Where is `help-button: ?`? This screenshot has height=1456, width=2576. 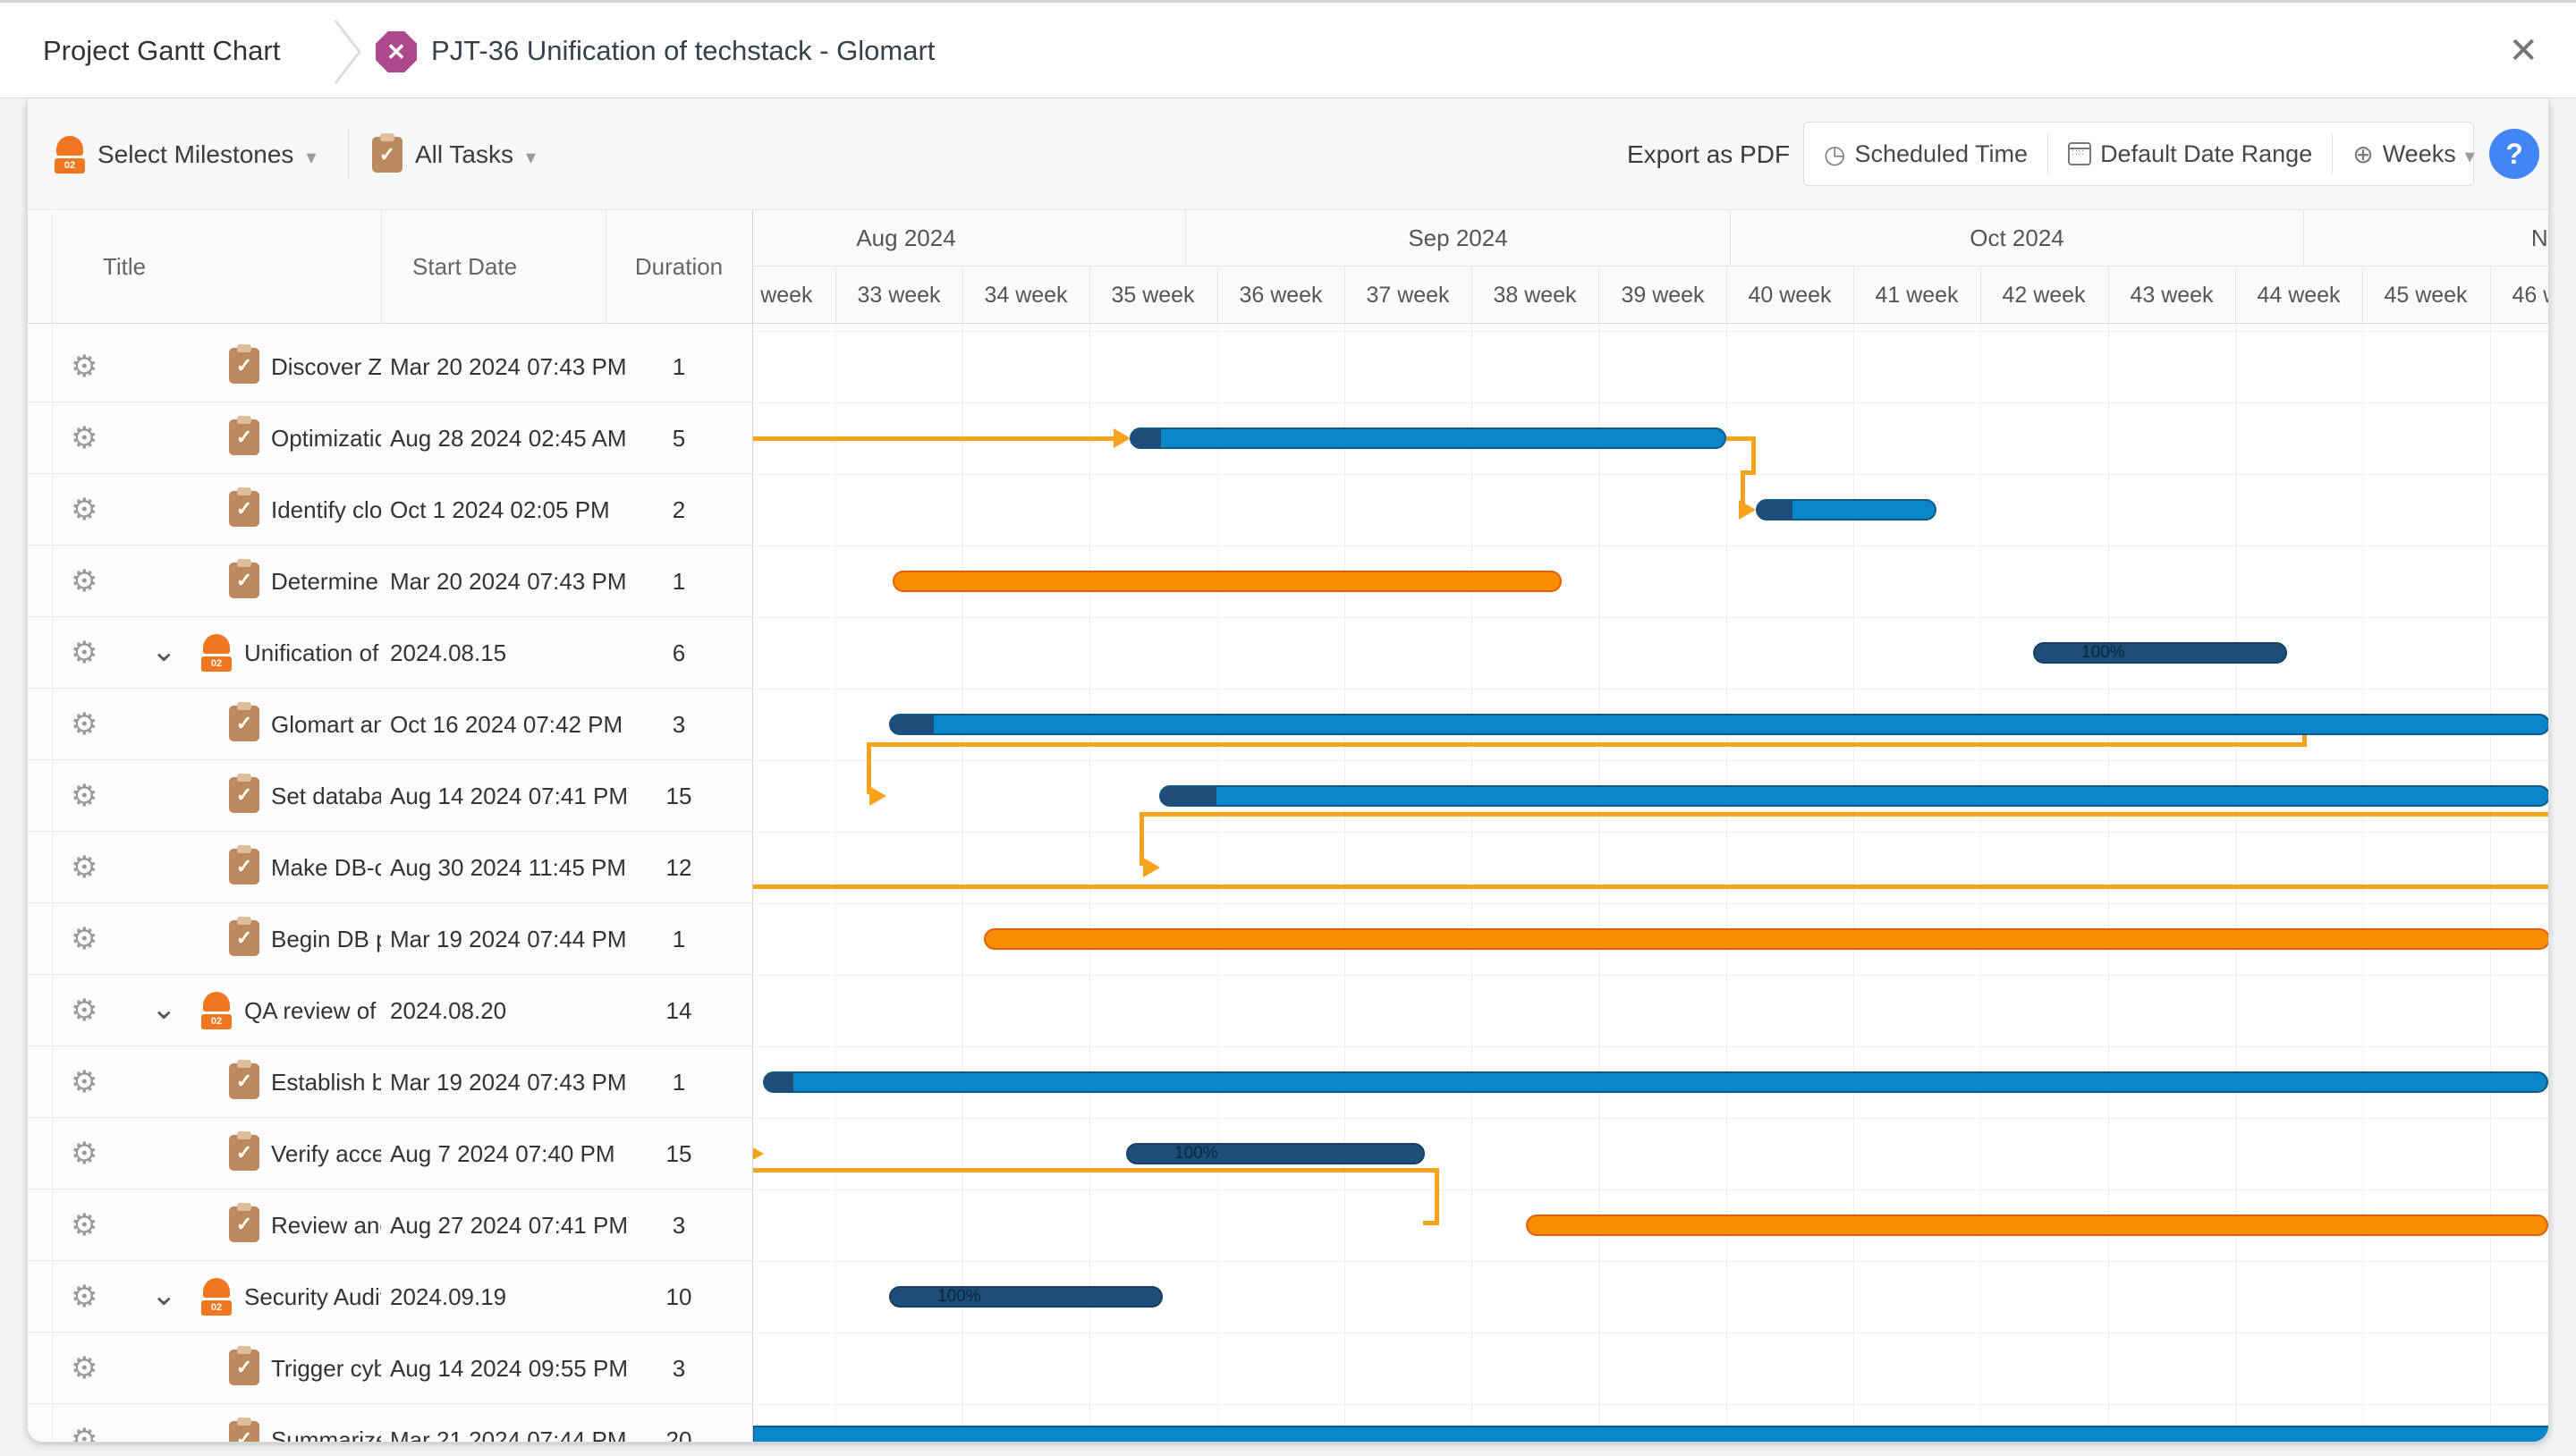 help-button: ? is located at coordinates (2514, 154).